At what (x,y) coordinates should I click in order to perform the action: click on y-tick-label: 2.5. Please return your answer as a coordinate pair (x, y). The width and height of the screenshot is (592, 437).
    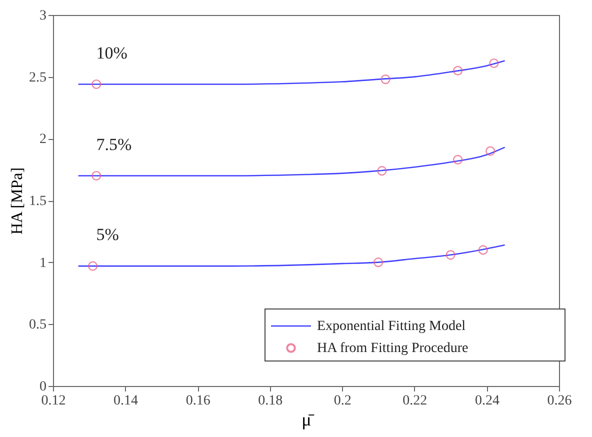
    Looking at the image, I should click on (37, 78).